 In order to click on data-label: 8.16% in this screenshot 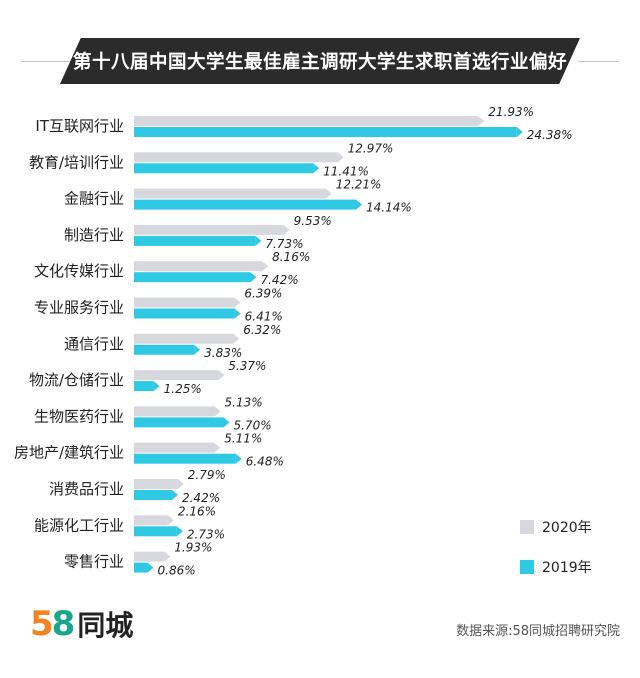, I will do `click(291, 257)`.